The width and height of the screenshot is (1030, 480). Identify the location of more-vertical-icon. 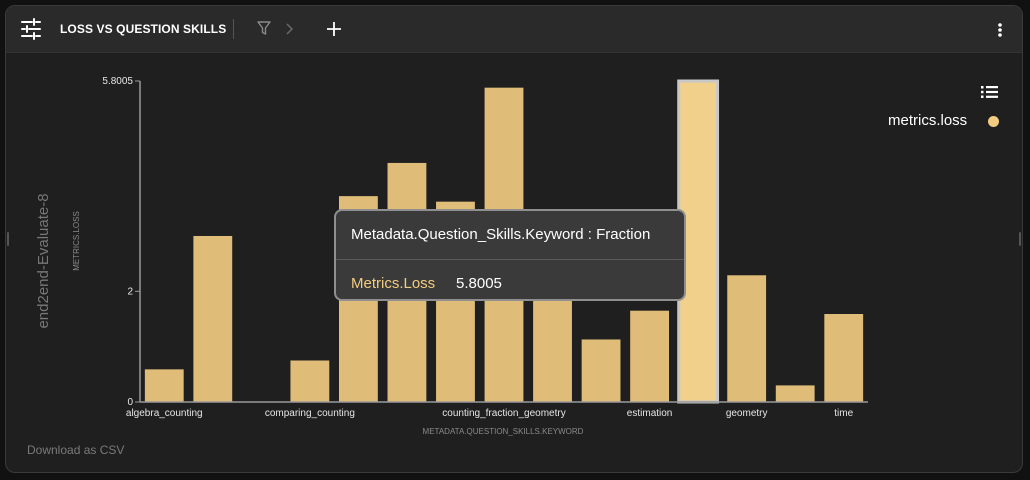
(1000, 30).